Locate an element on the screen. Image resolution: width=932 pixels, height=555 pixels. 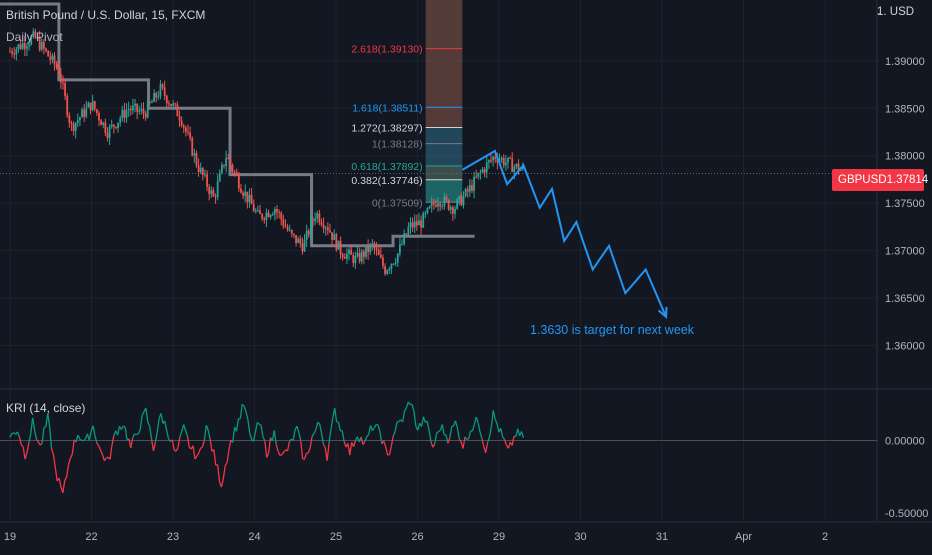
kri-y-tick-label: 0.00000 is located at coordinates (905, 442).